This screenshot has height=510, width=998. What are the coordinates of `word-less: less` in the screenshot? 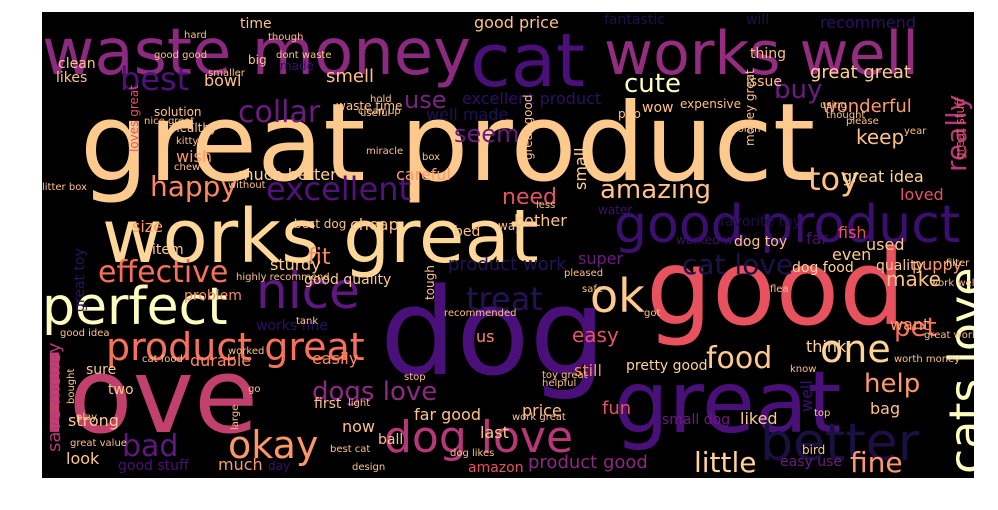 It's located at (545, 205).